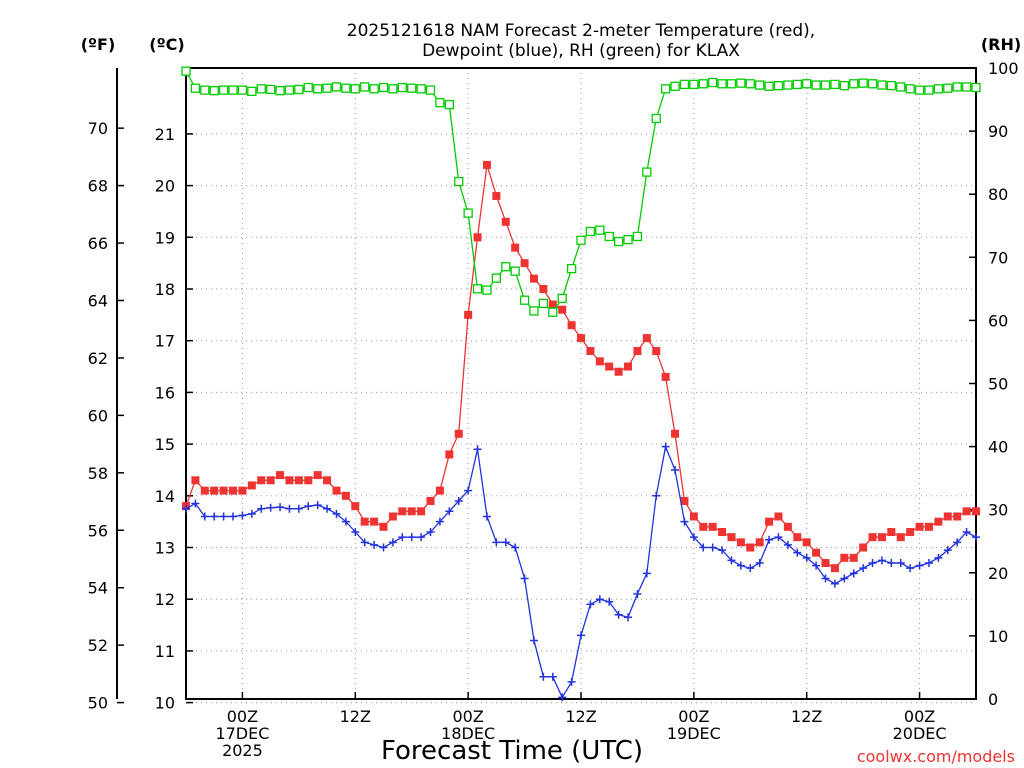  Describe the element at coordinates (98, 44) in the screenshot. I see `fahrenheit-axis-label: (ºF)` at that location.